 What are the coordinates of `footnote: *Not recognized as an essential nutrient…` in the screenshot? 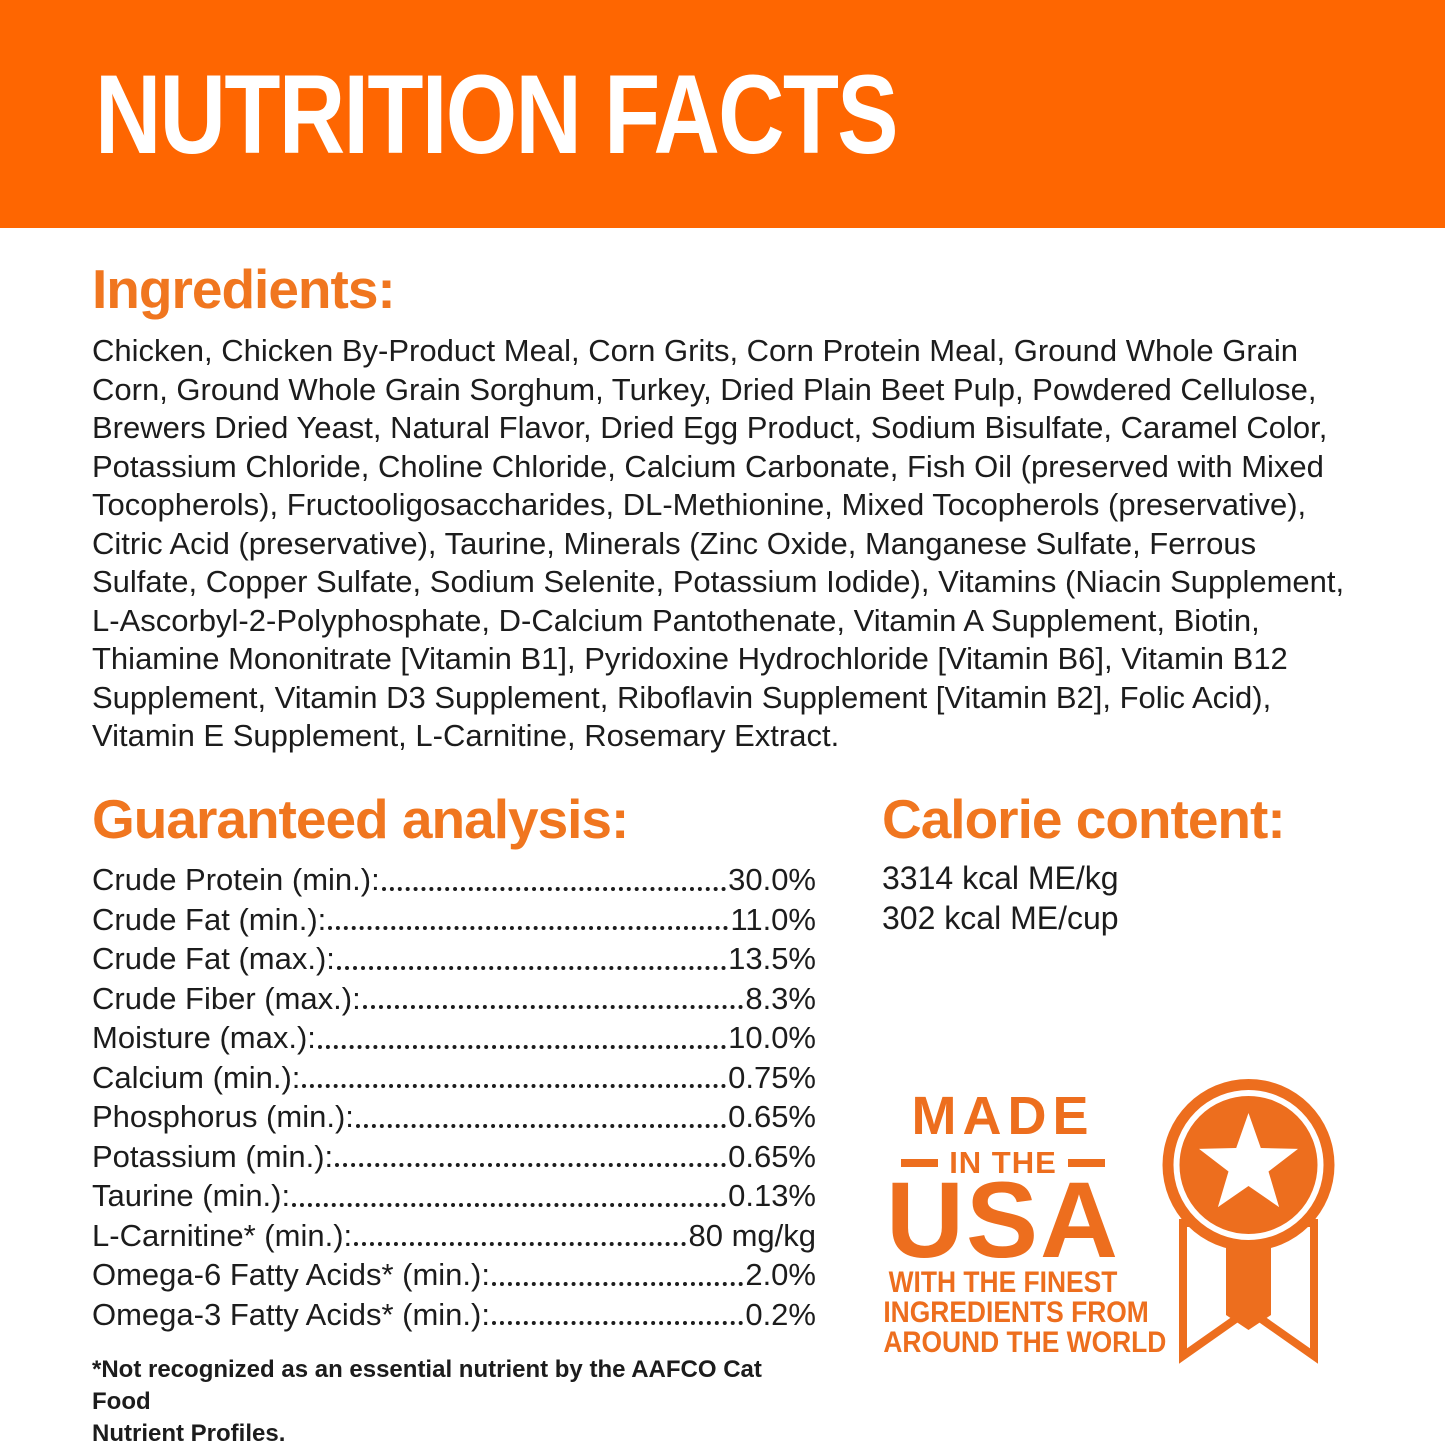 It's located at (452, 1402).